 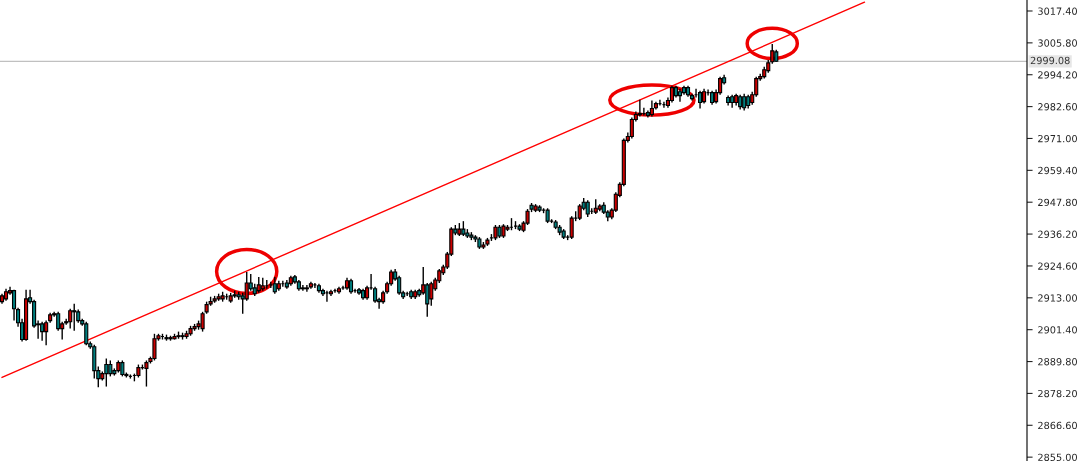 I want to click on y-tick-label: 3005.80, so click(x=1057, y=43).